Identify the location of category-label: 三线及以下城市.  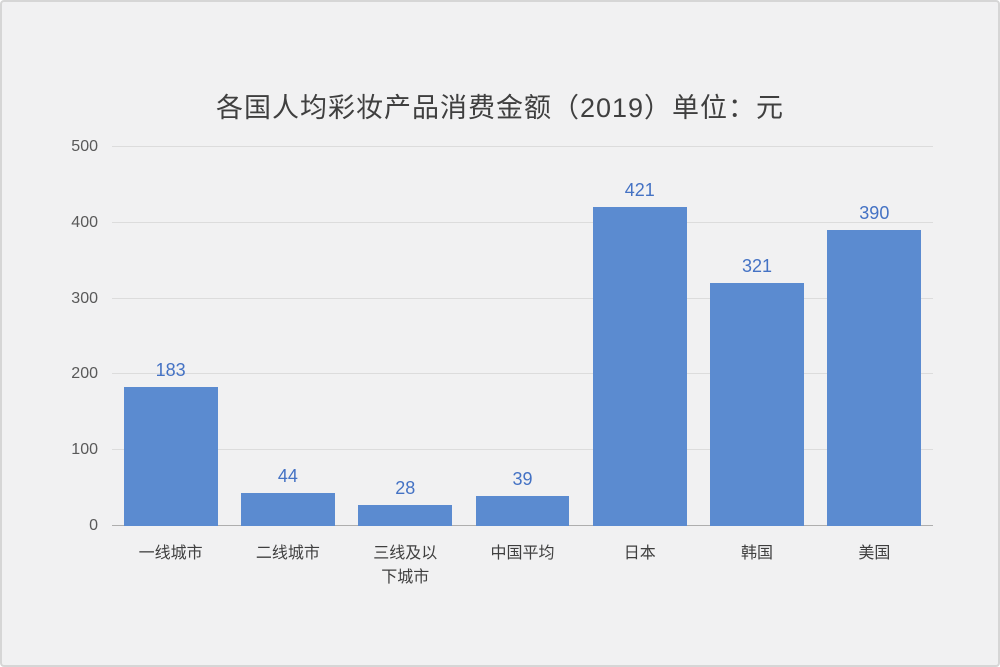
(405, 565).